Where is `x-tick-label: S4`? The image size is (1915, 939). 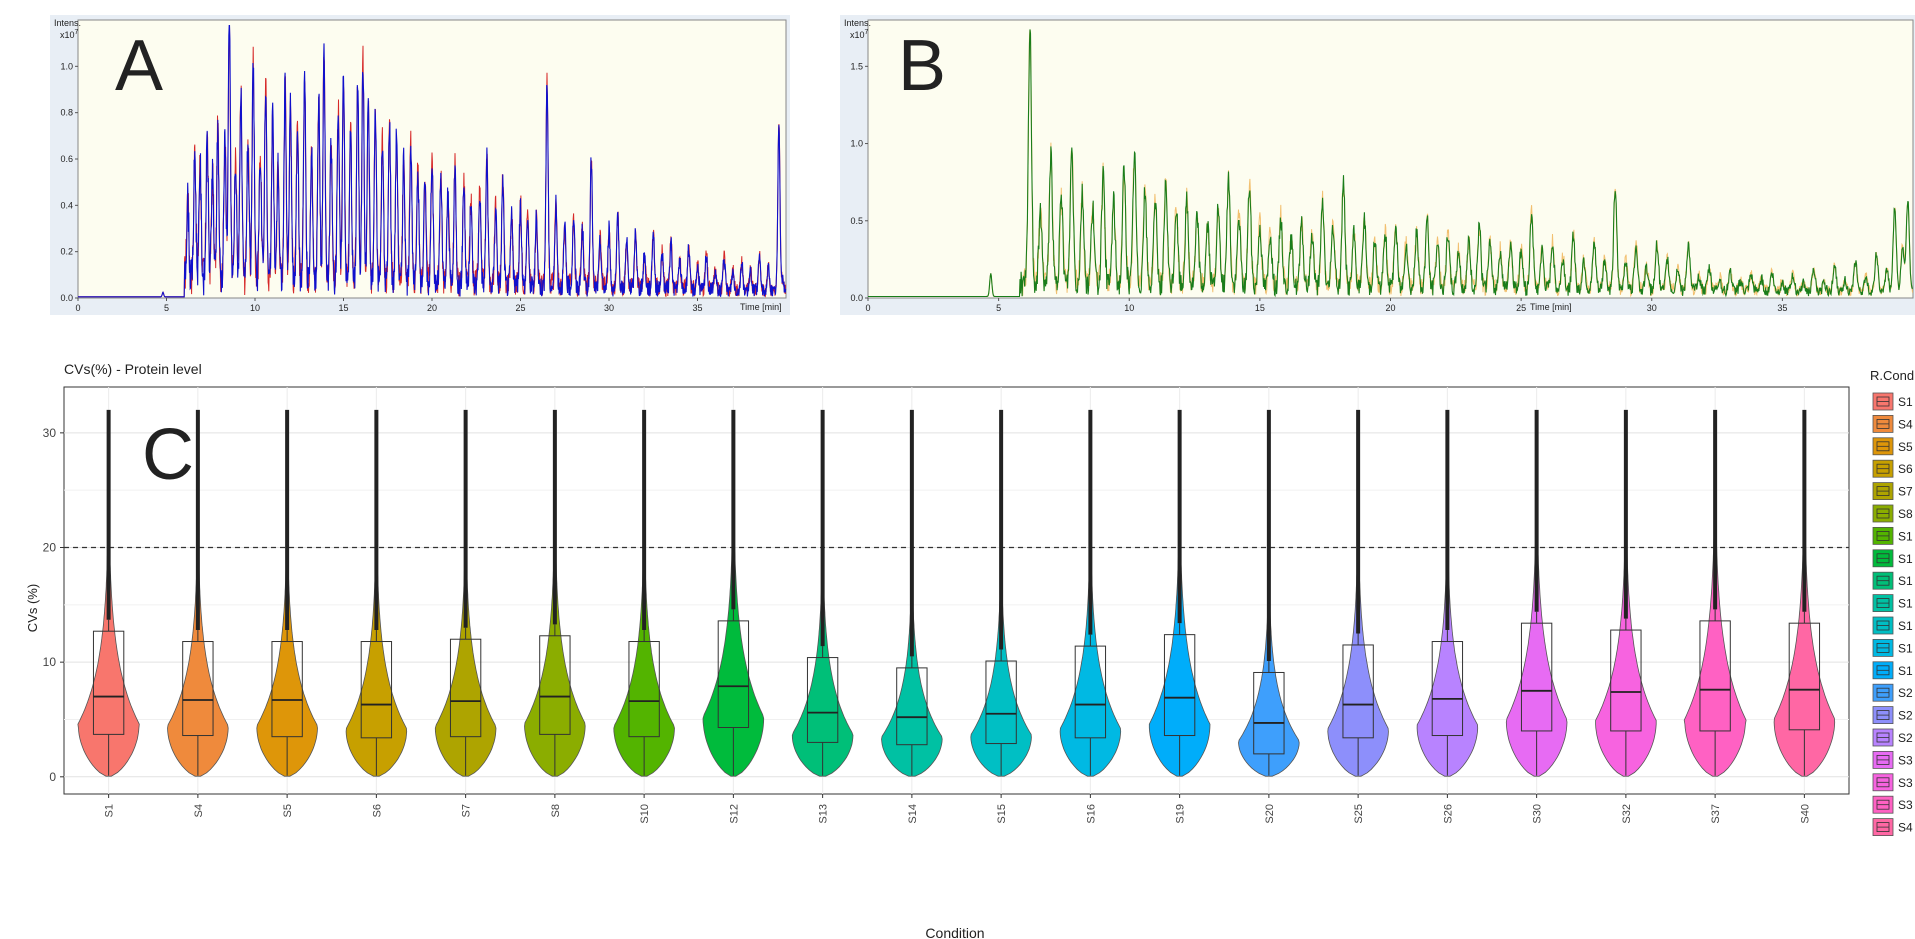
x-tick-label: S4 is located at coordinates (199, 810).